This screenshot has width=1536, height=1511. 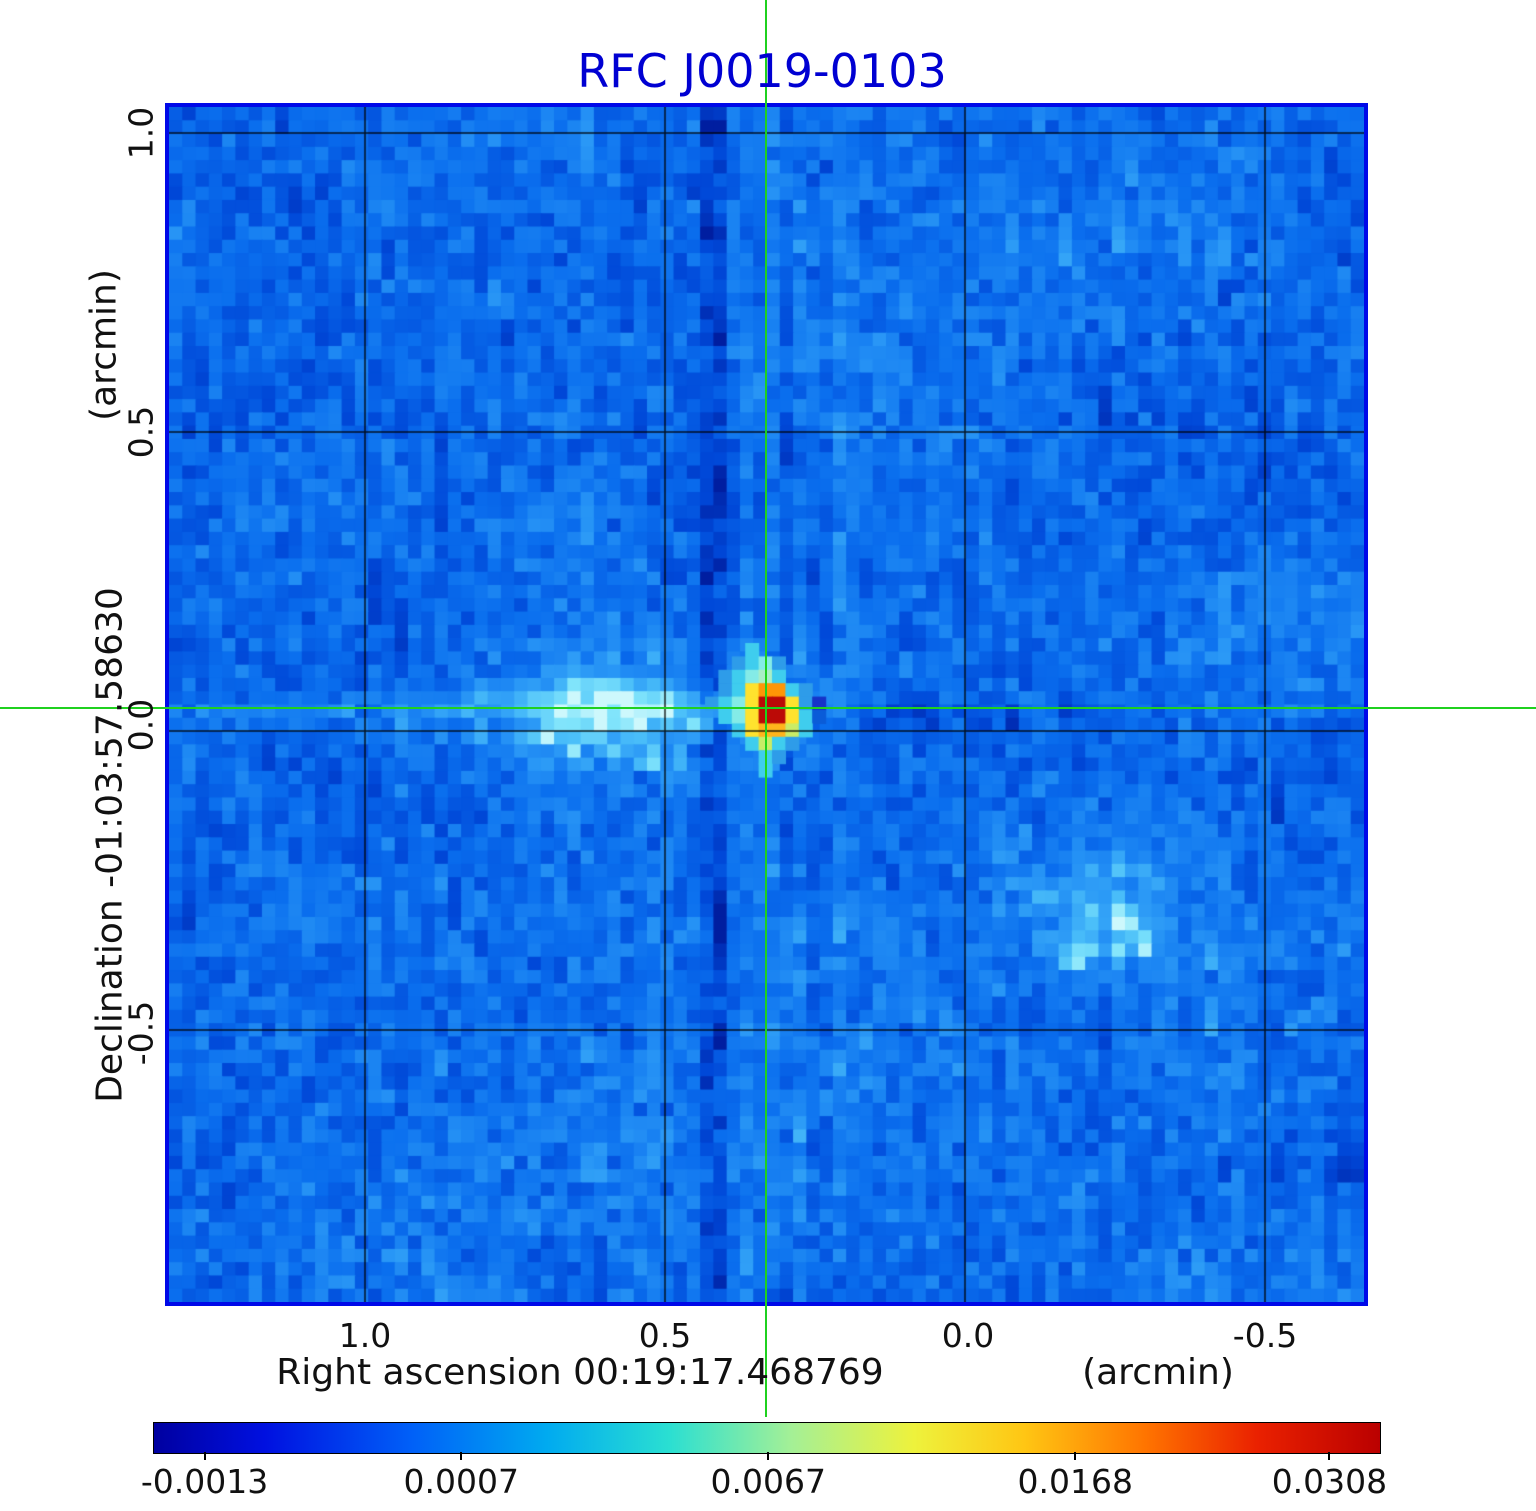 I want to click on plot-title: RFC J0019-0103, so click(x=762, y=71).